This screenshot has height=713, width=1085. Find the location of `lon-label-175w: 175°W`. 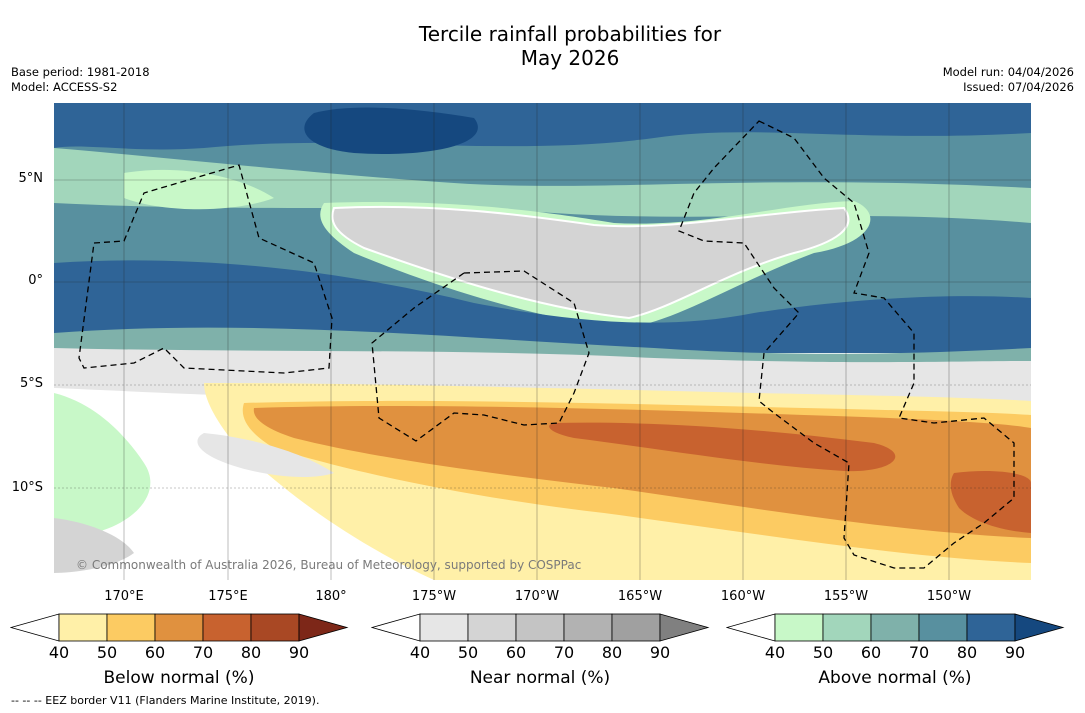

lon-label-175w: 175°W is located at coordinates (434, 596).